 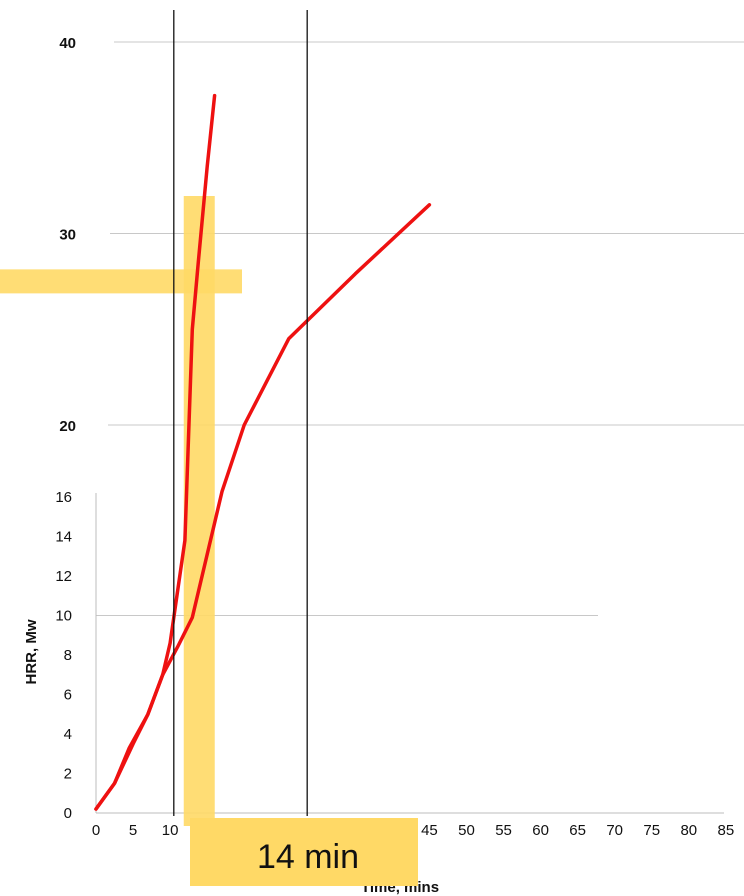 I want to click on x-tick-label: 85, so click(x=726, y=830).